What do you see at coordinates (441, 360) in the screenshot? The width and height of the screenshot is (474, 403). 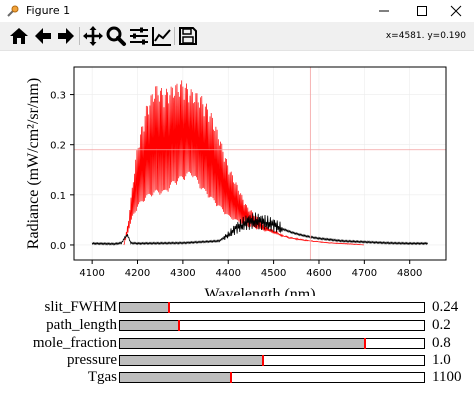 I see `slider-value: 1.0` at bounding box center [441, 360].